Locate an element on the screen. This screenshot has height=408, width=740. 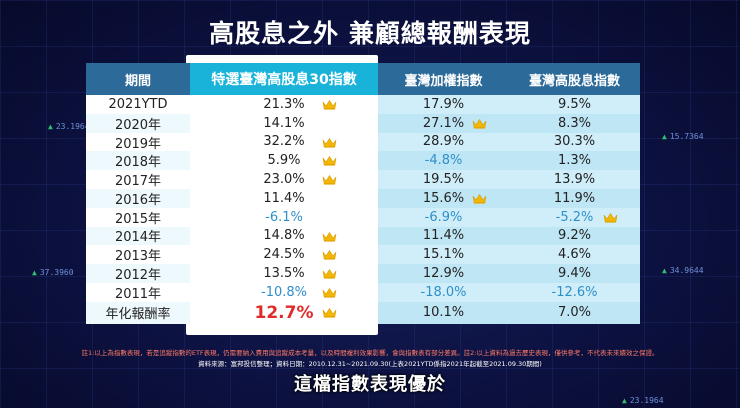
cell-value: 2019年 is located at coordinates (138, 144).